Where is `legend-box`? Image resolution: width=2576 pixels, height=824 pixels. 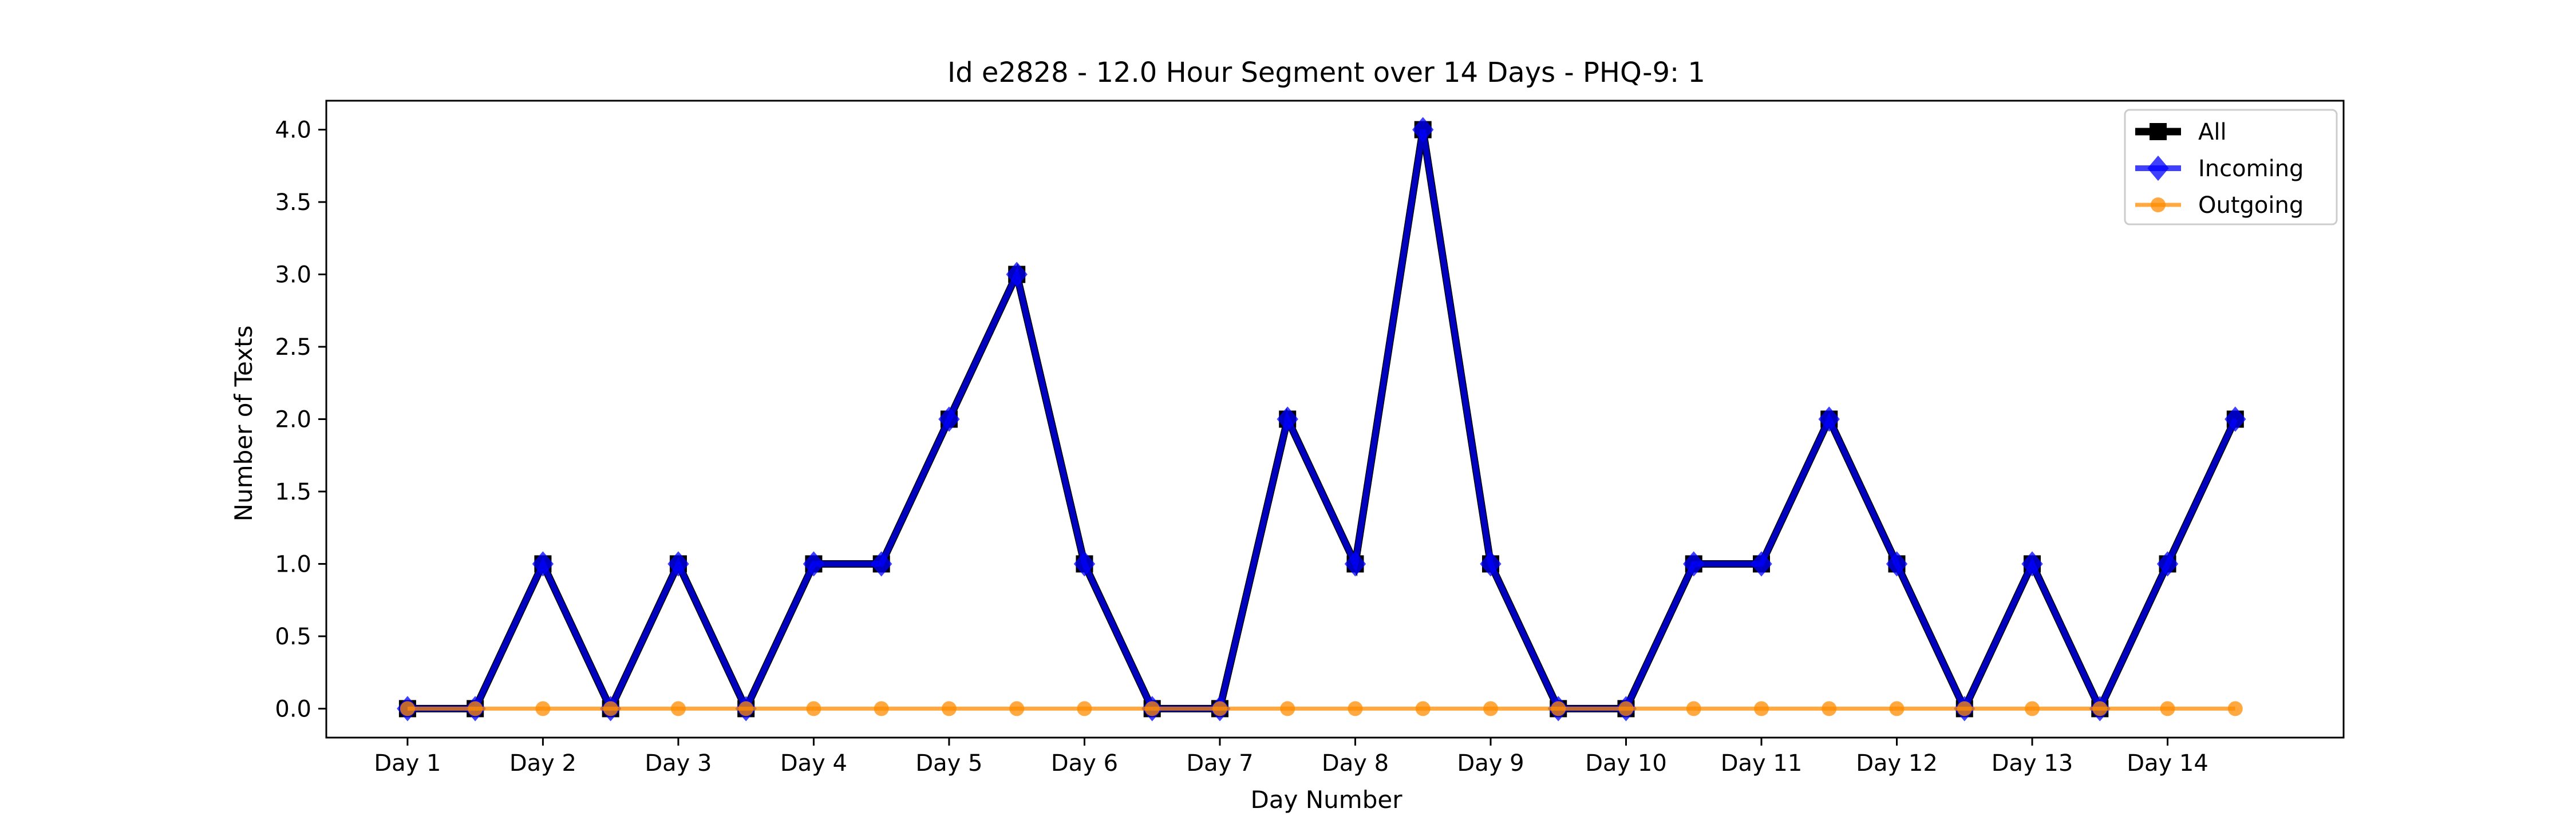 legend-box is located at coordinates (2231, 167).